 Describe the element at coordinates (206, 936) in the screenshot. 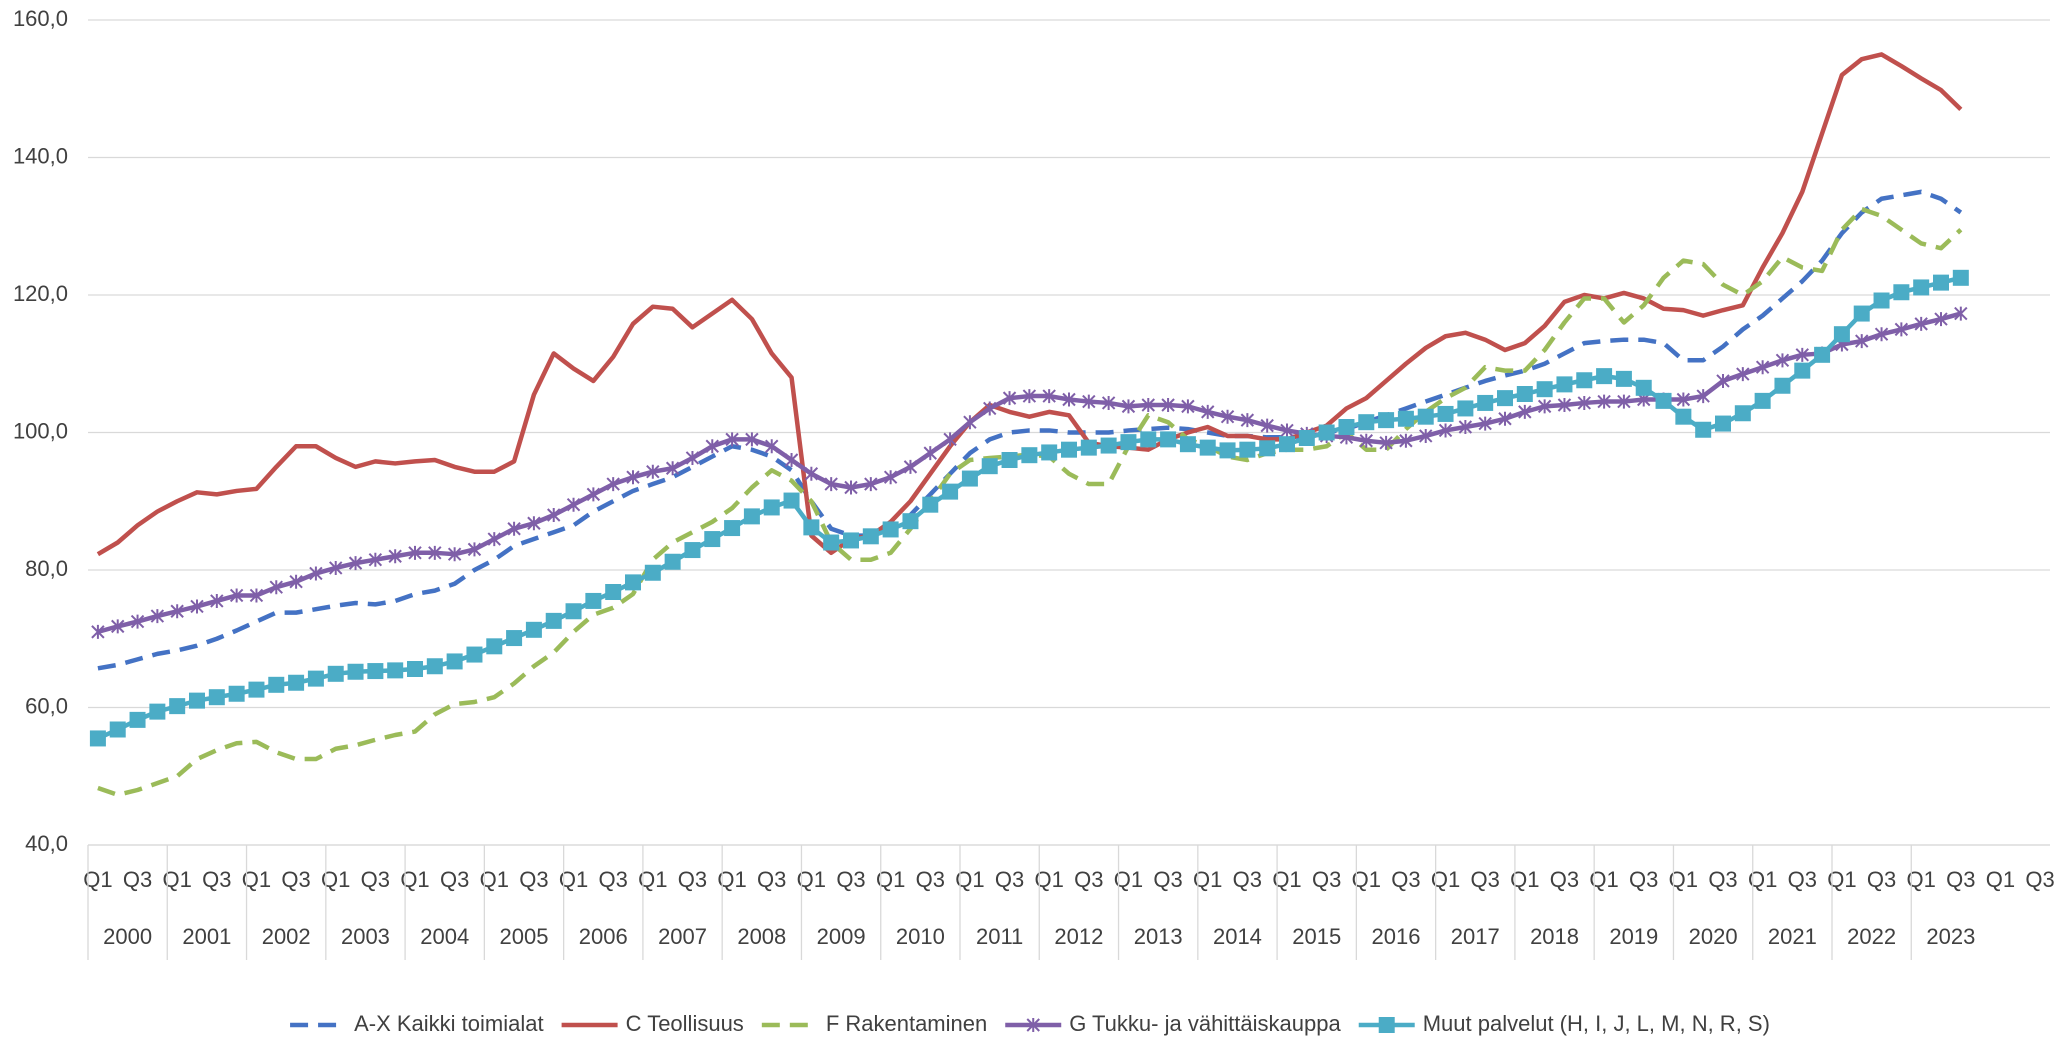

I see `year-label: 2001` at that location.